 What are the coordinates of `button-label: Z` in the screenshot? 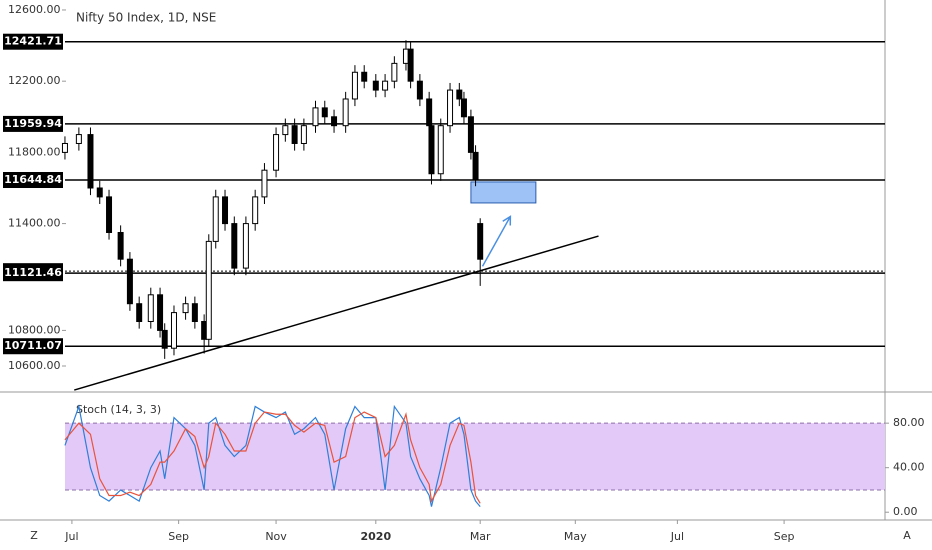 It's located at (34, 535).